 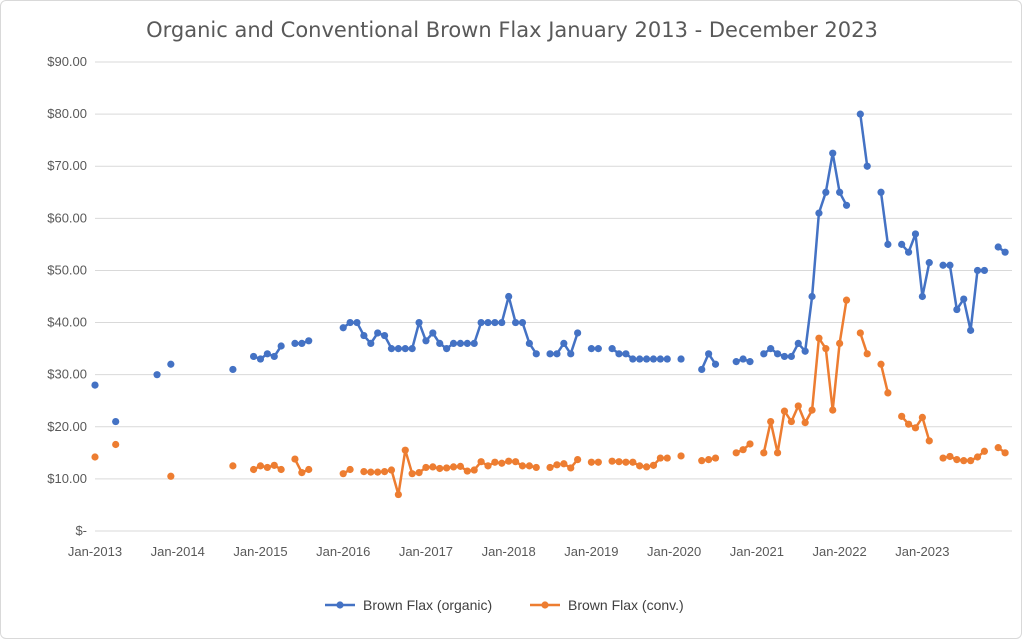 What do you see at coordinates (426, 551) in the screenshot?
I see `x-tick-label: Jan-2017` at bounding box center [426, 551].